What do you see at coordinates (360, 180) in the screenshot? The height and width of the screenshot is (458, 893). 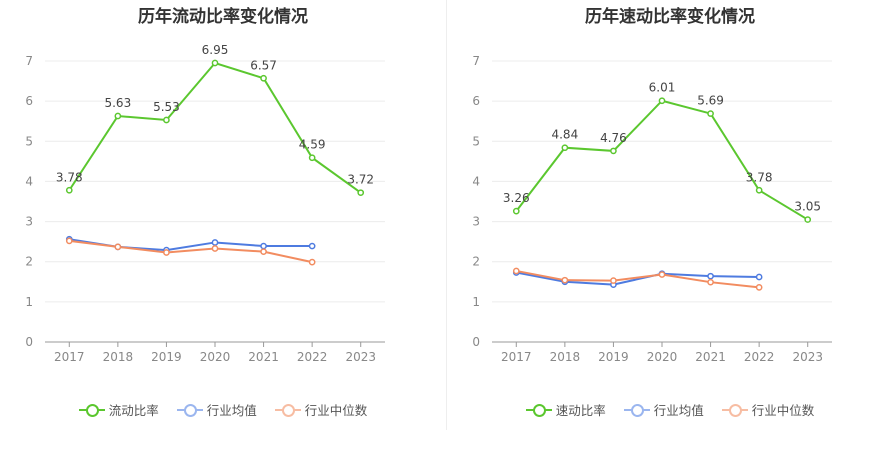 I see `data-label: 3.72` at bounding box center [360, 180].